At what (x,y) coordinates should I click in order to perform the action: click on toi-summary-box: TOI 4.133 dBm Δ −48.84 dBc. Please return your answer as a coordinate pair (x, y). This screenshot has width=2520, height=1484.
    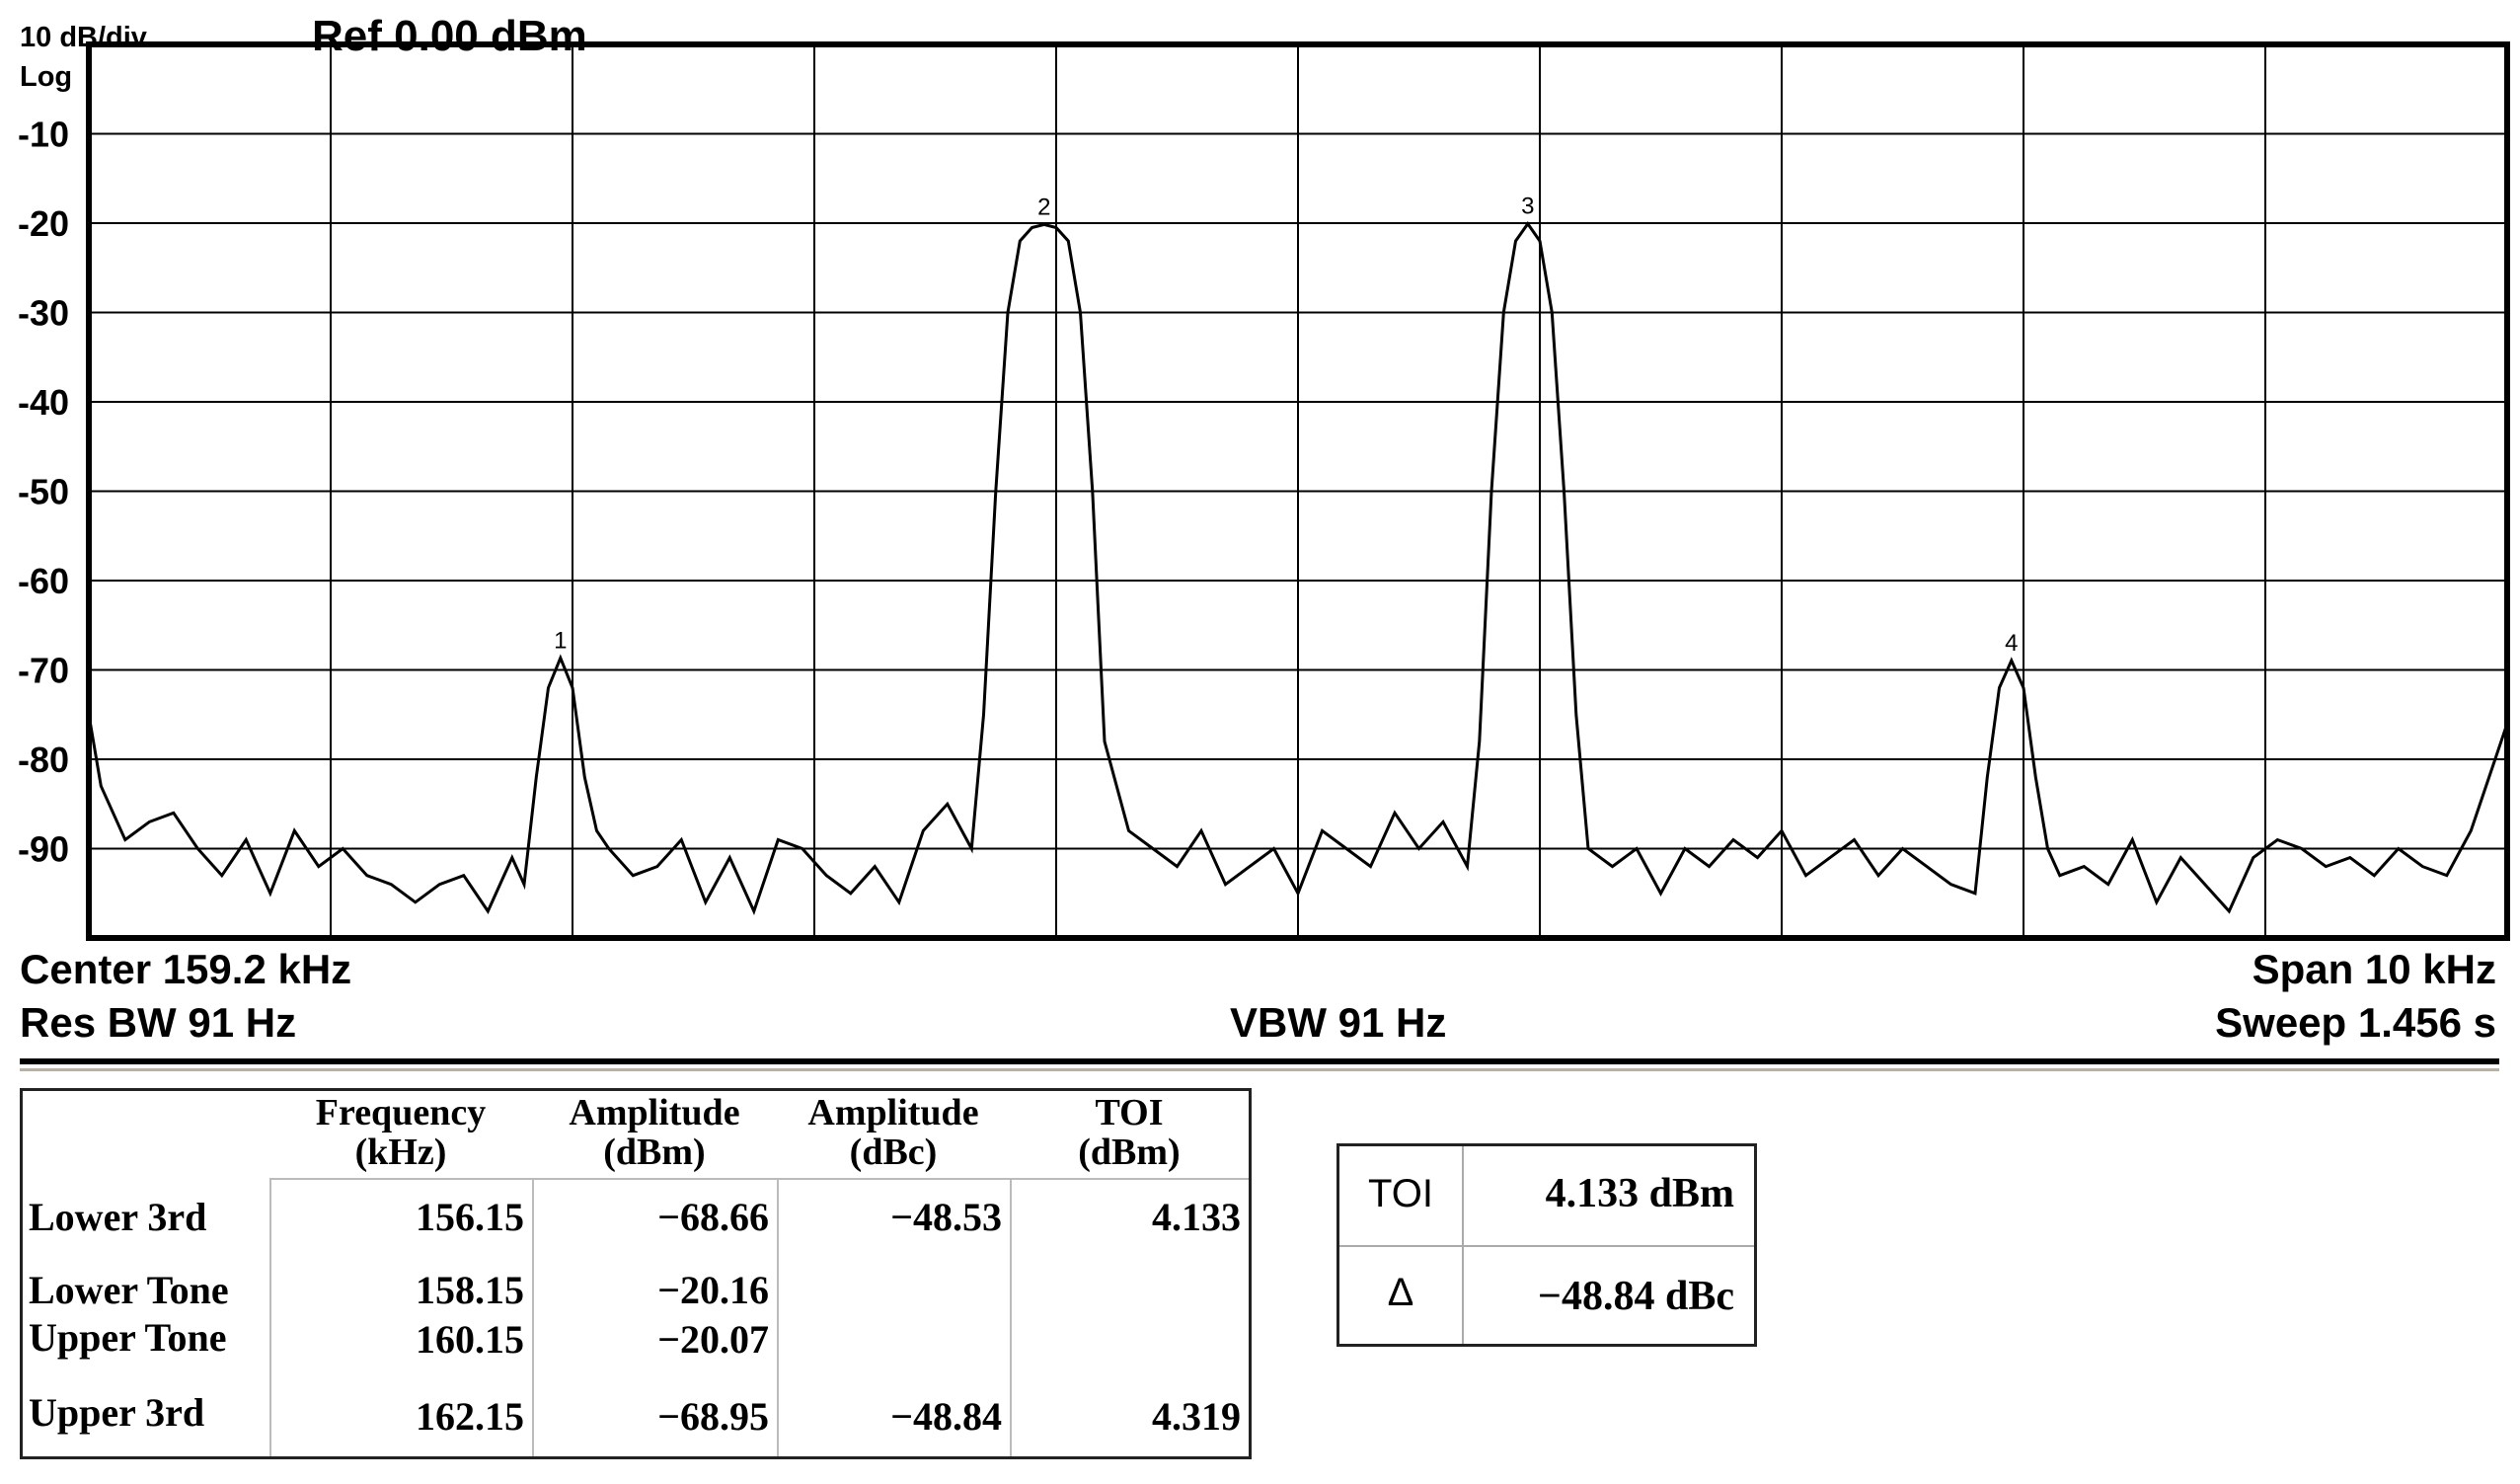
    Looking at the image, I should click on (1546, 1245).